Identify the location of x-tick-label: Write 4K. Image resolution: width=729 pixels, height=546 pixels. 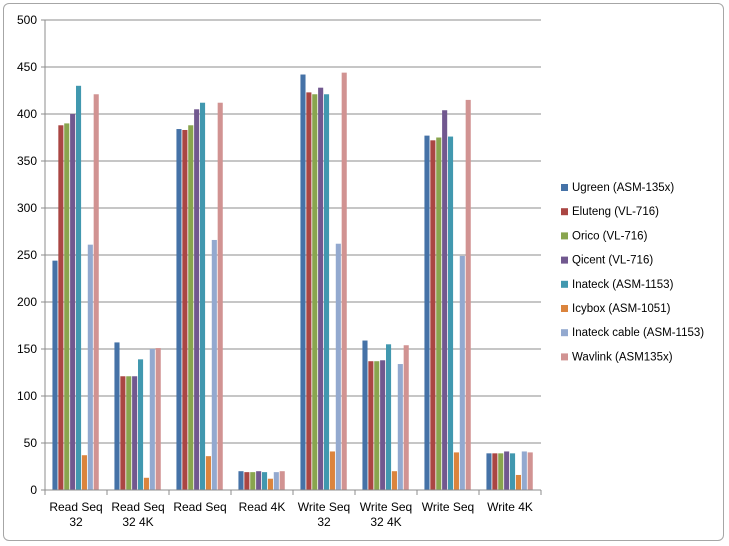
(510, 507).